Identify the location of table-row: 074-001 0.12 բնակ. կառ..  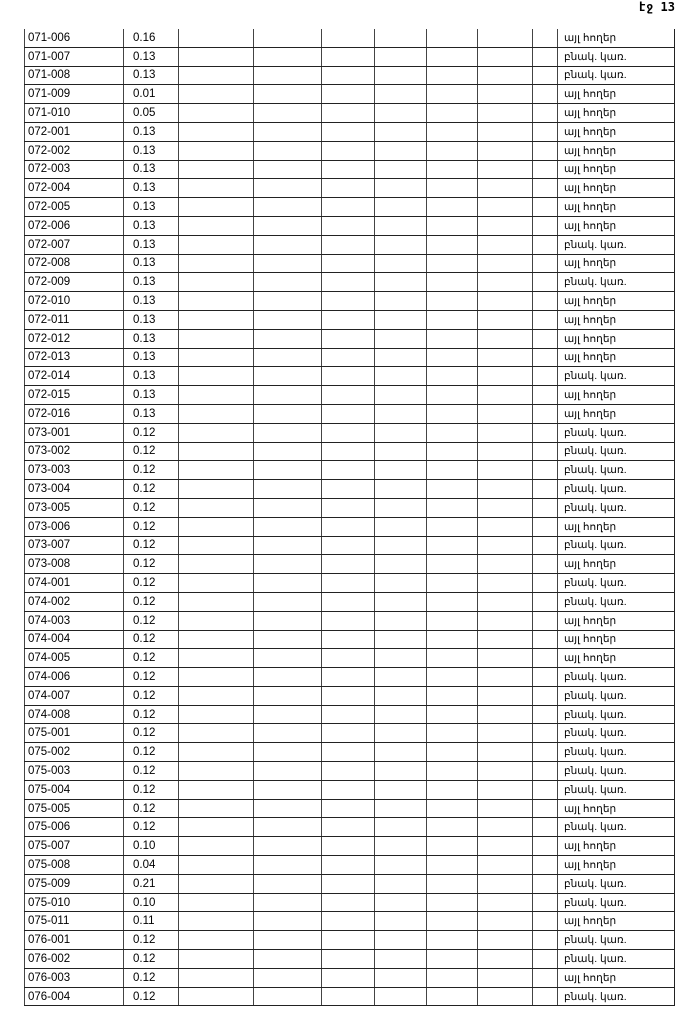
(349, 583).